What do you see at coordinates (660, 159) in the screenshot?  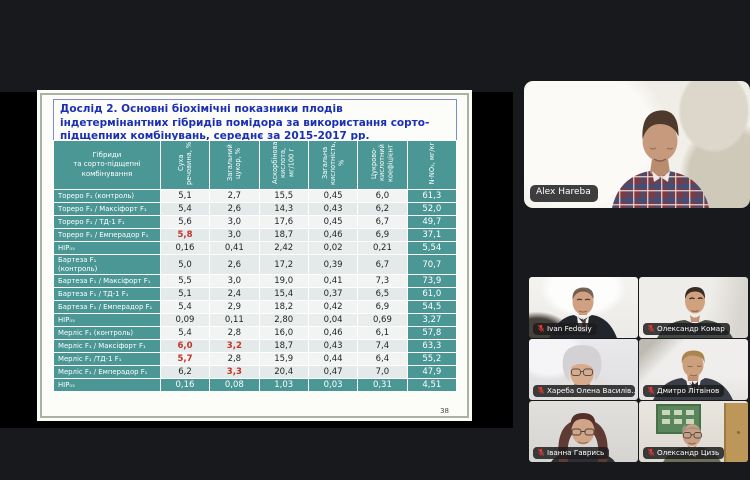 I see `avatar-alex` at bounding box center [660, 159].